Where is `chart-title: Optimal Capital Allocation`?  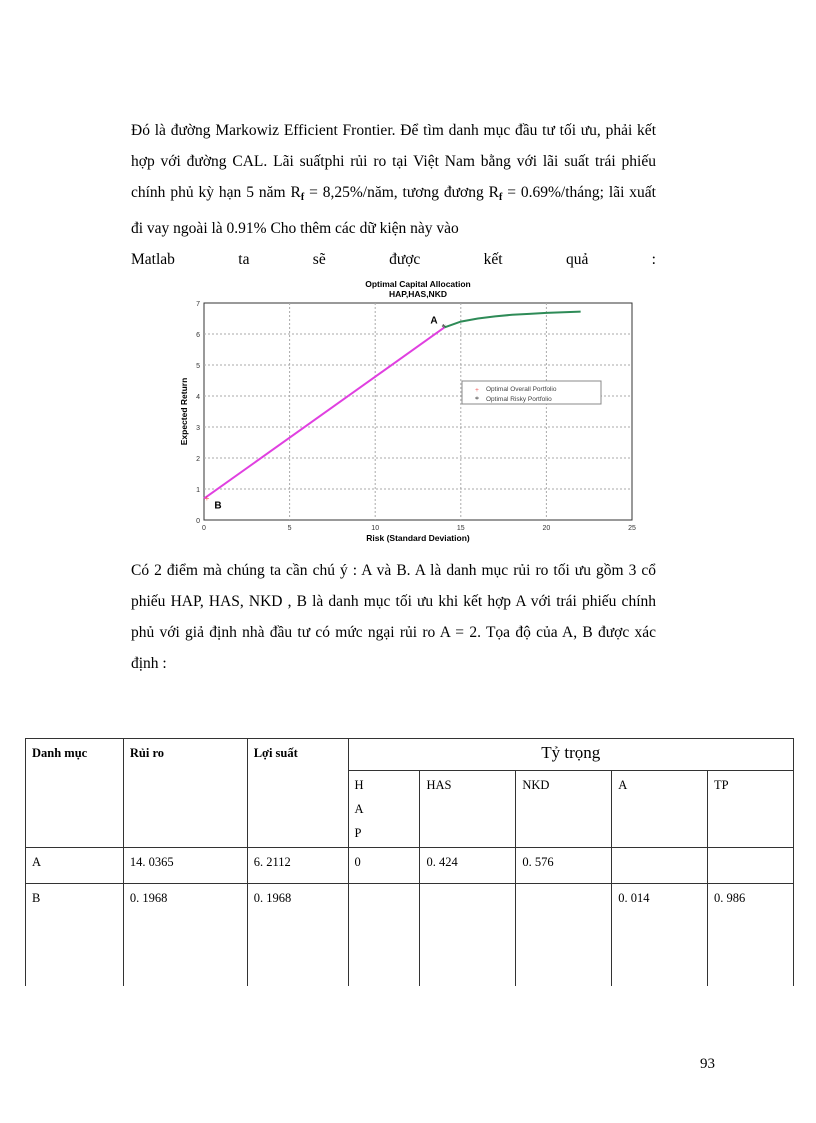
chart-title: Optimal Capital Allocation is located at coordinates (417, 284).